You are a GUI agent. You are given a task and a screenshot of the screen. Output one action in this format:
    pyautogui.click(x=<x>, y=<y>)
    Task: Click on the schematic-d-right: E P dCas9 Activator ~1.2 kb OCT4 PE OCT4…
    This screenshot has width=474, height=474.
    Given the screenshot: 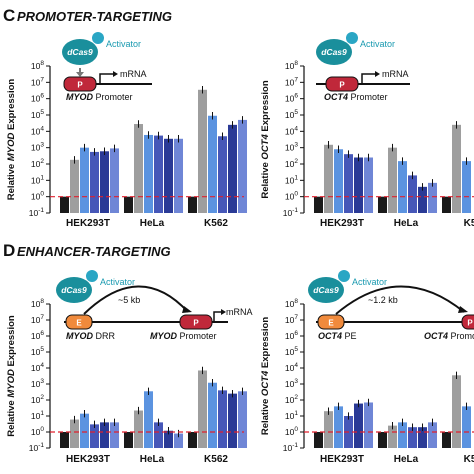 What is the action you would take?
    pyautogui.click(x=391, y=305)
    